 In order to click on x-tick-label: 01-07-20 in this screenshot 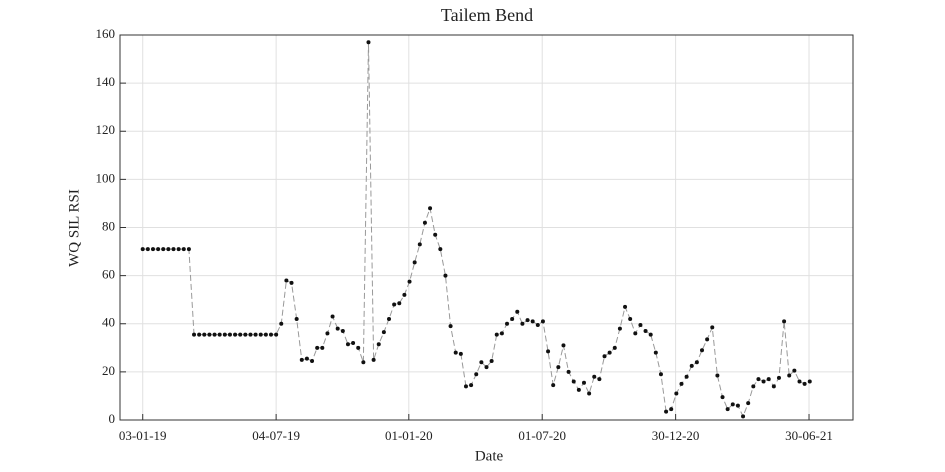, I will do `click(542, 435)`.